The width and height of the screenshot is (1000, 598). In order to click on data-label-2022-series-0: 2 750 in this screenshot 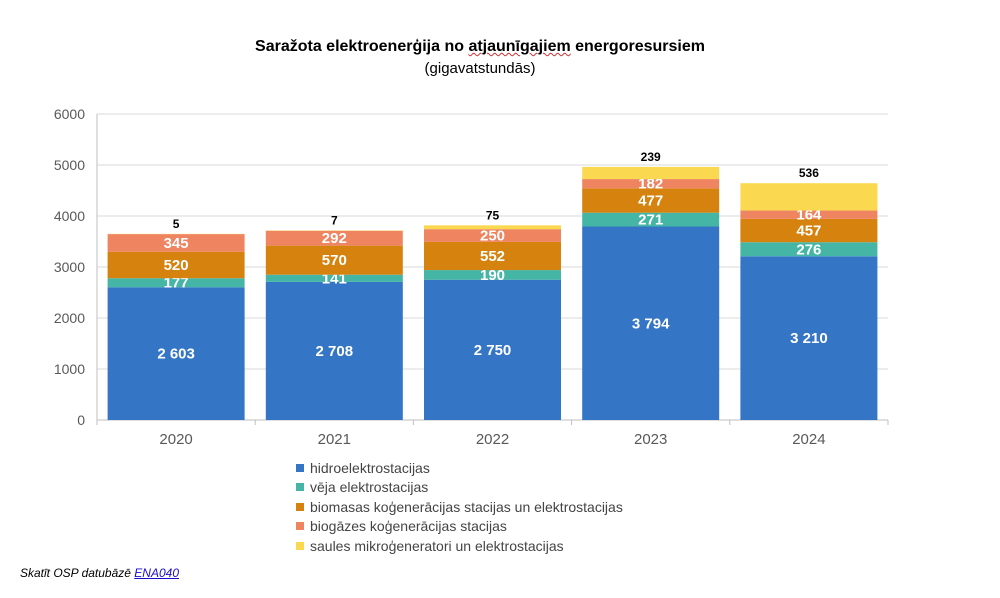, I will do `click(493, 350)`.